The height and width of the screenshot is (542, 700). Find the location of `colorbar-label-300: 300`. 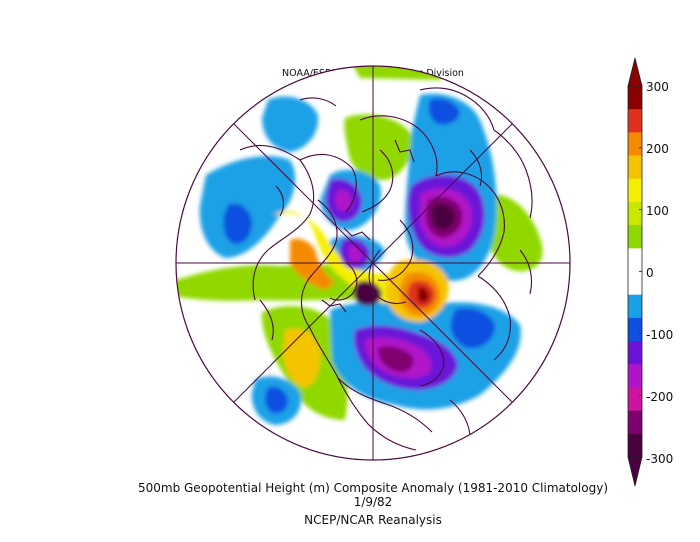

colorbar-label-300: 300 is located at coordinates (657, 87).